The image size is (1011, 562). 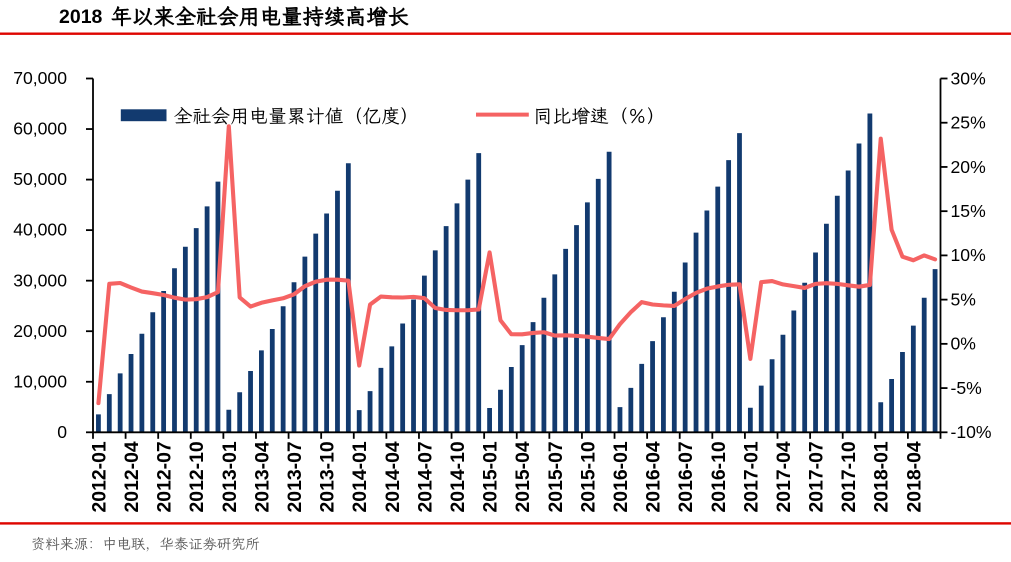 What do you see at coordinates (719, 476) in the screenshot?
I see `svg-text: 2016-10` at bounding box center [719, 476].